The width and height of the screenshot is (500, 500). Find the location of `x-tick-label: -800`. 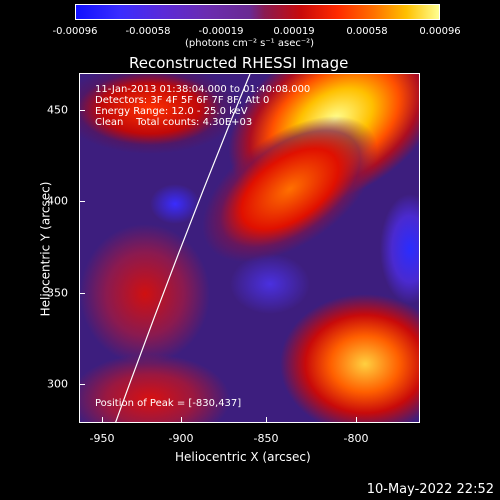

x-tick-label: -800 is located at coordinates (356, 438).